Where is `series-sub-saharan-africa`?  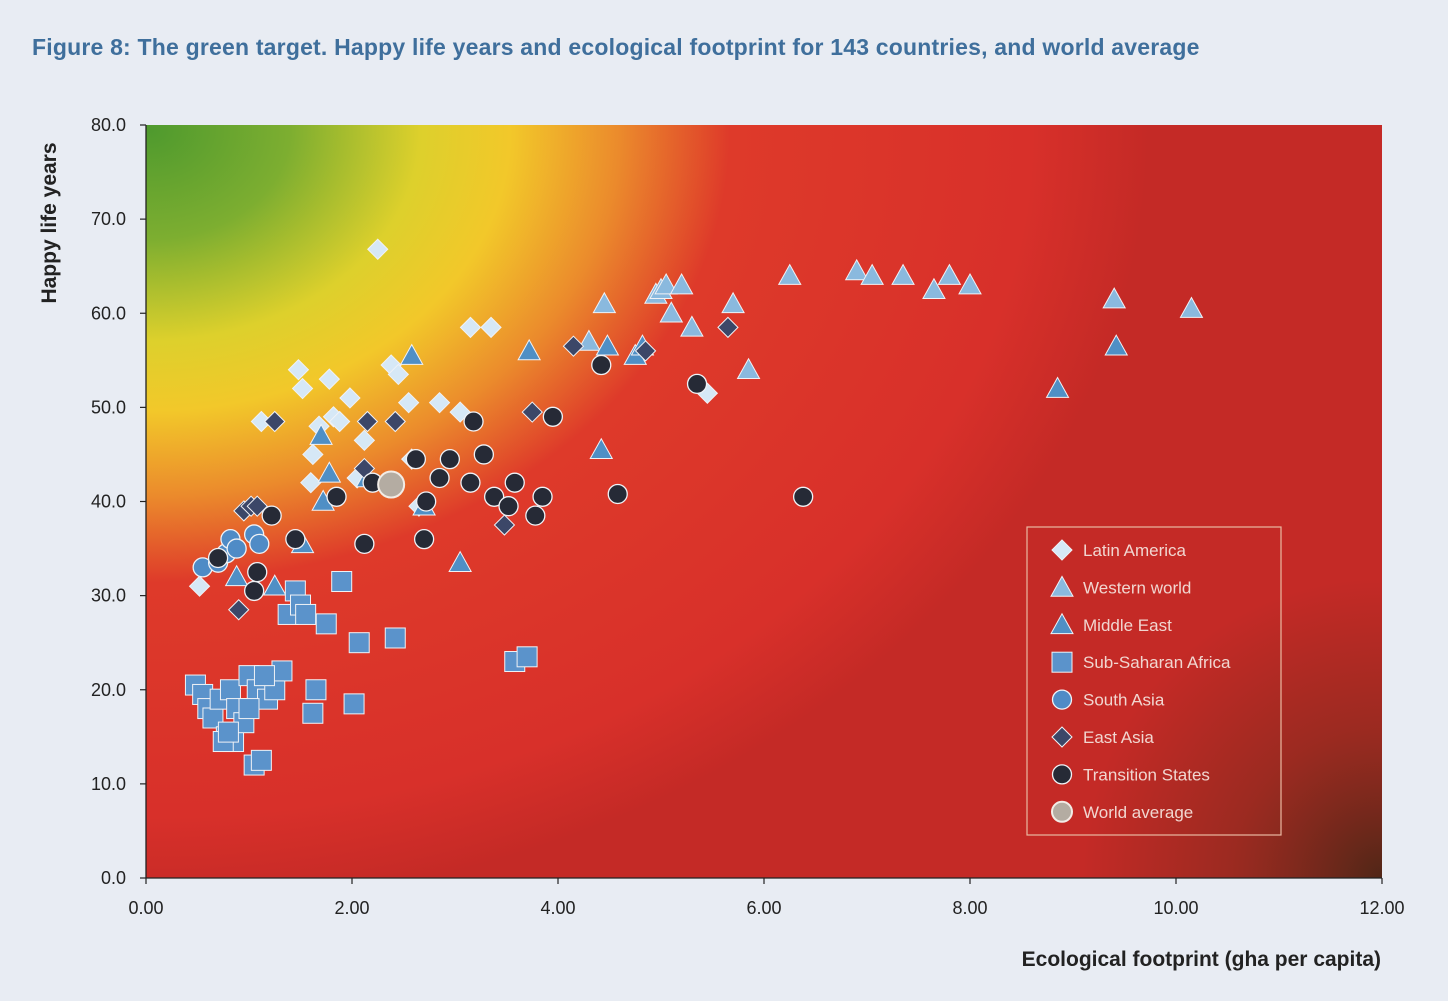
series-sub-saharan-africa is located at coordinates (361, 673).